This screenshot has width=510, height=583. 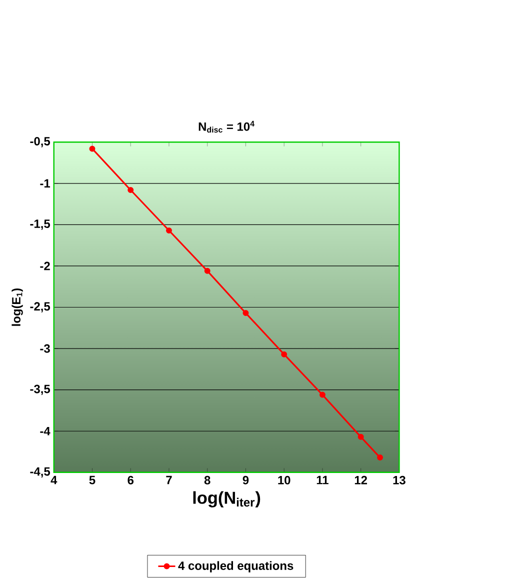 I want to click on legend-label: 4 coupled equations, so click(x=235, y=566).